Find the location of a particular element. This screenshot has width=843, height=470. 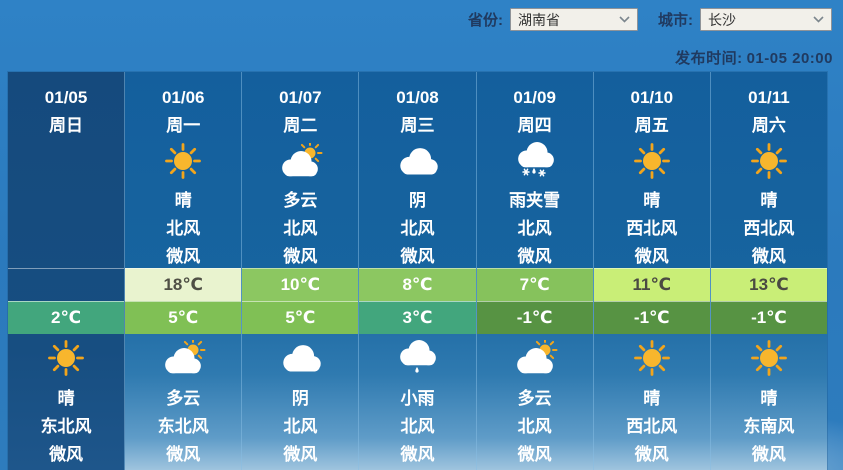

high-temp-cell: 18℃ is located at coordinates (183, 284).